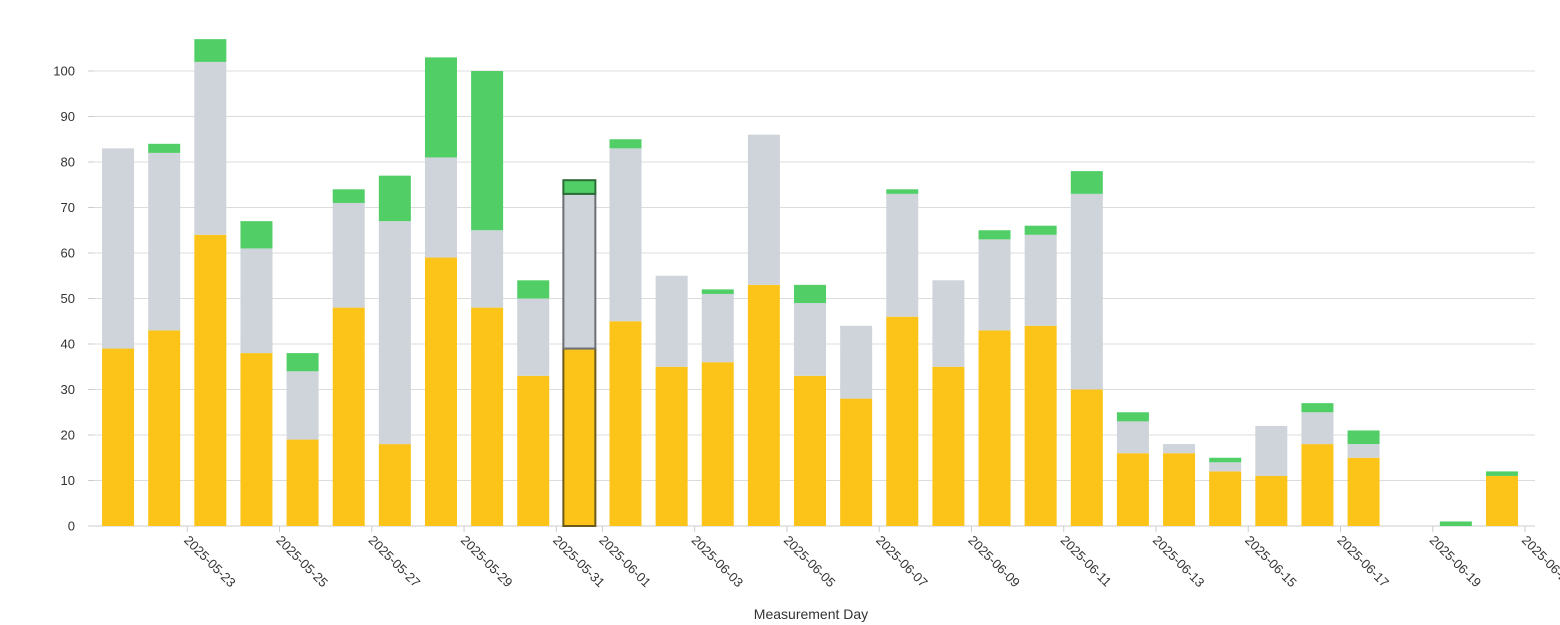 This screenshot has width=1560, height=625. I want to click on y-tick-label: 90, so click(68, 116).